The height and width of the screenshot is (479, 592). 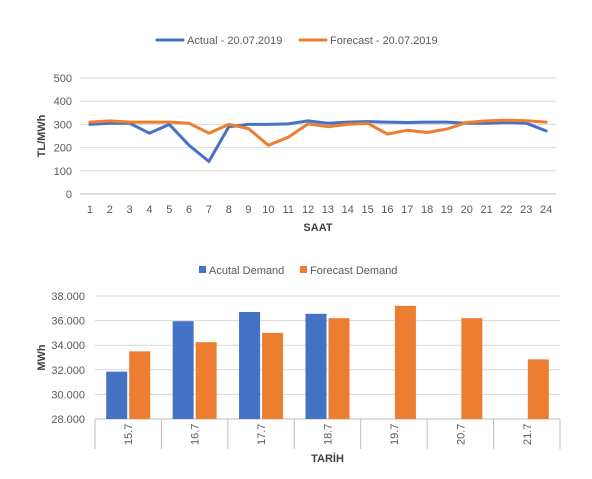 What do you see at coordinates (387, 210) in the screenshot?
I see `x-tick-label: 16` at bounding box center [387, 210].